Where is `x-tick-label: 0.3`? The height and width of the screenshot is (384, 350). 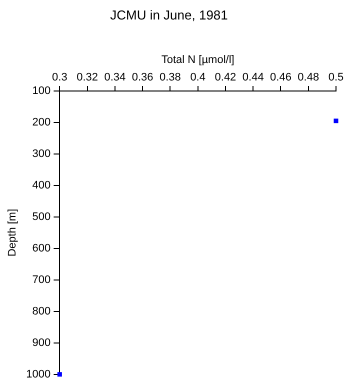
x-tick-label: 0.3 is located at coordinates (60, 77).